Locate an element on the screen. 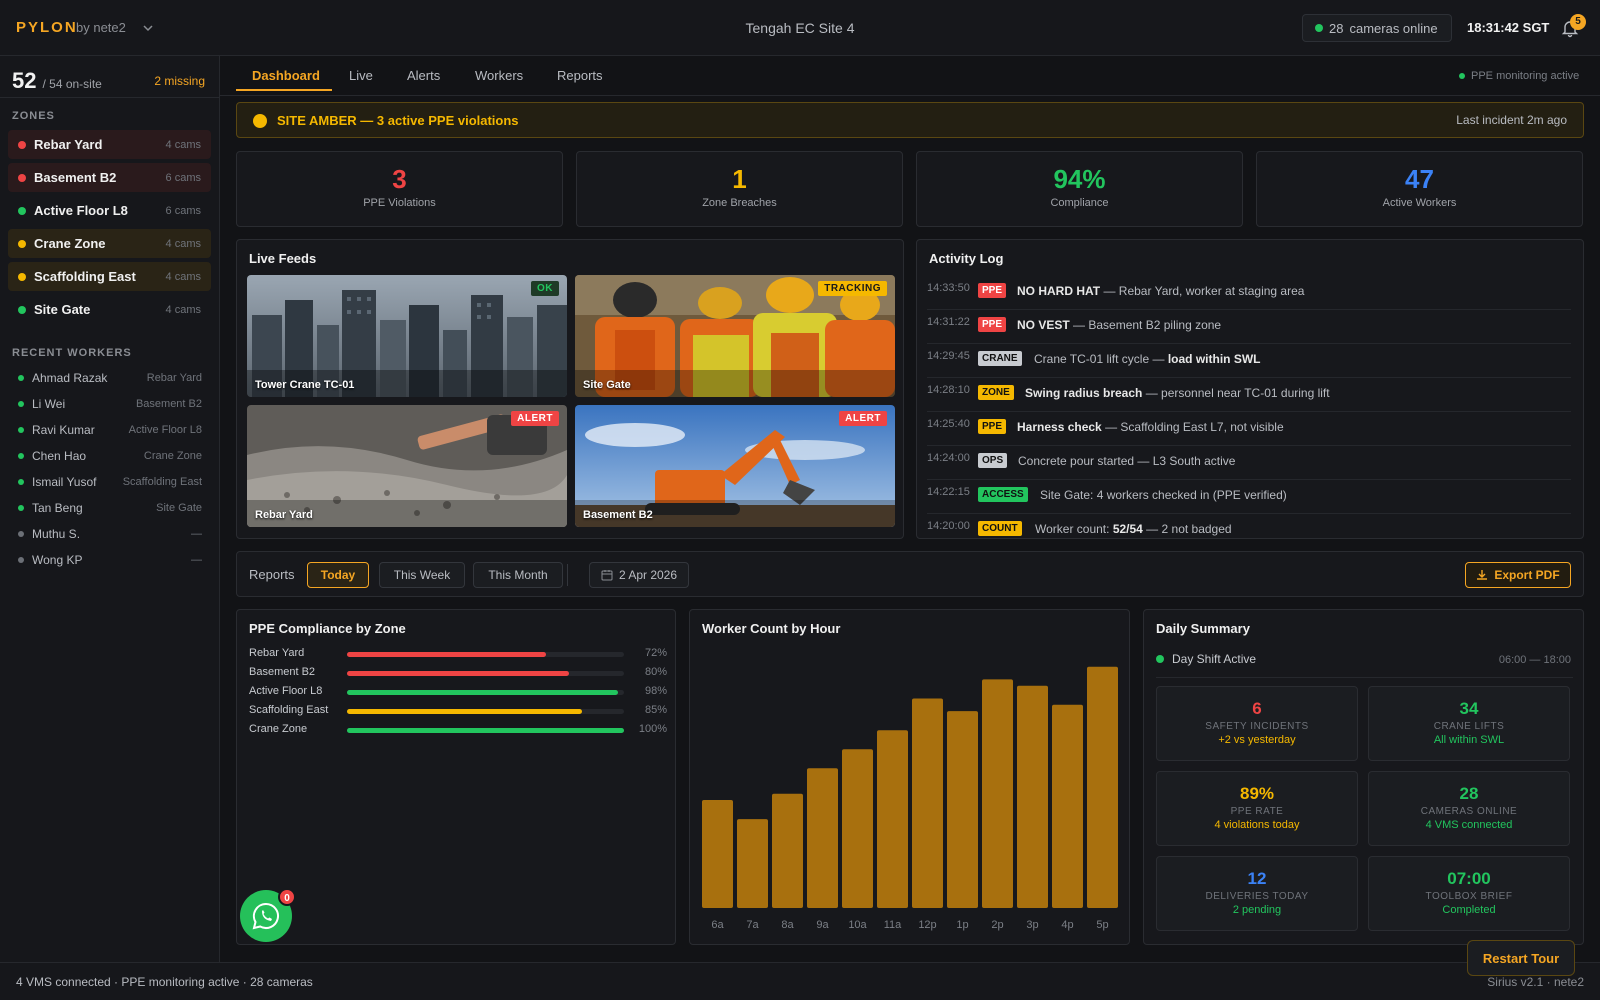 The height and width of the screenshot is (1000, 1600). log-tag: COUNT is located at coordinates (1000, 528).